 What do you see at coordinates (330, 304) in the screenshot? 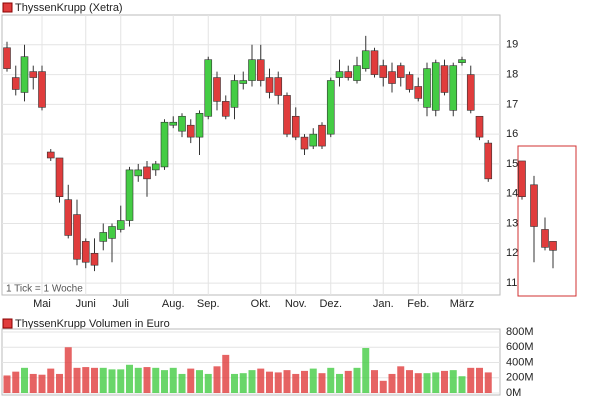
I see `x-tick-label: Dez.` at bounding box center [330, 304].